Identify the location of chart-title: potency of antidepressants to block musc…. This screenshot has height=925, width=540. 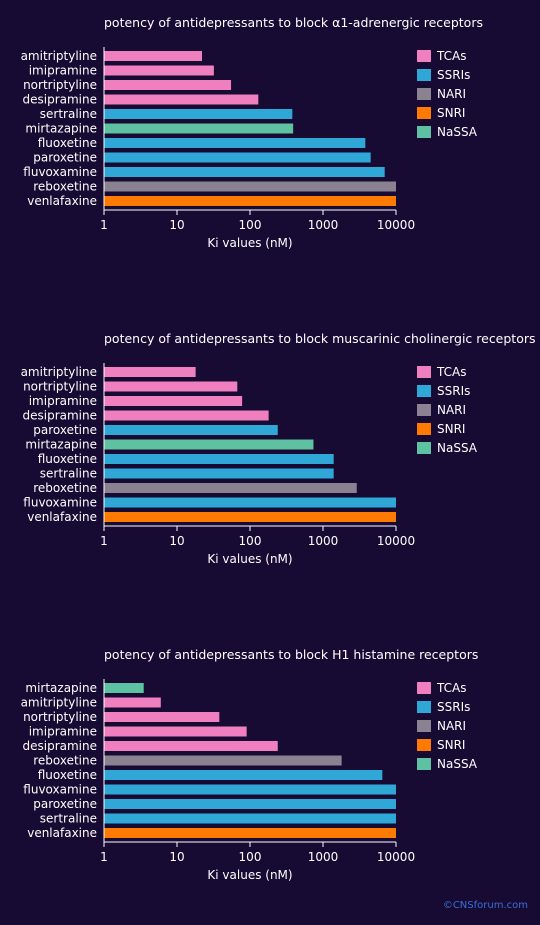
(320, 338).